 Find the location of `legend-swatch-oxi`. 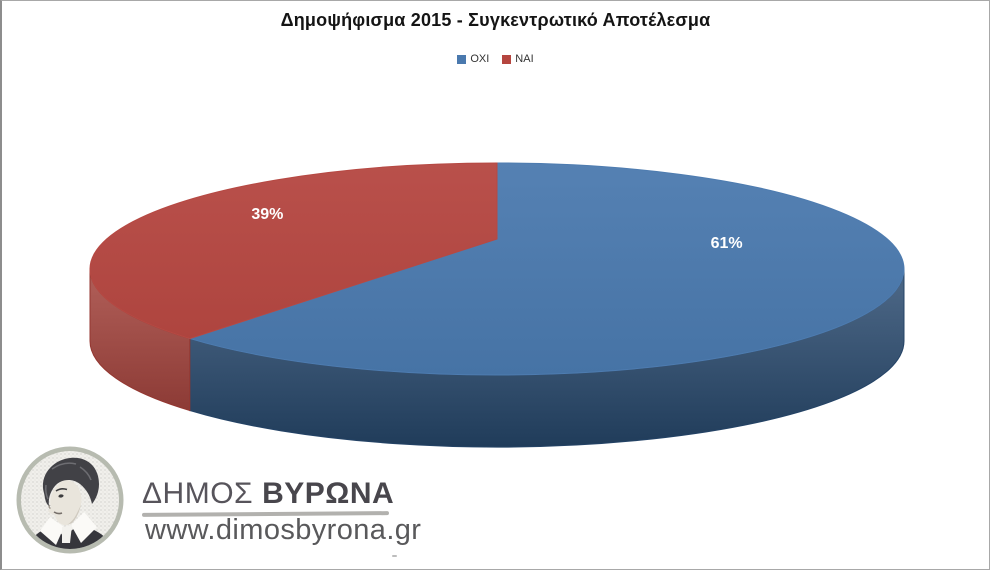

legend-swatch-oxi is located at coordinates (462, 59).